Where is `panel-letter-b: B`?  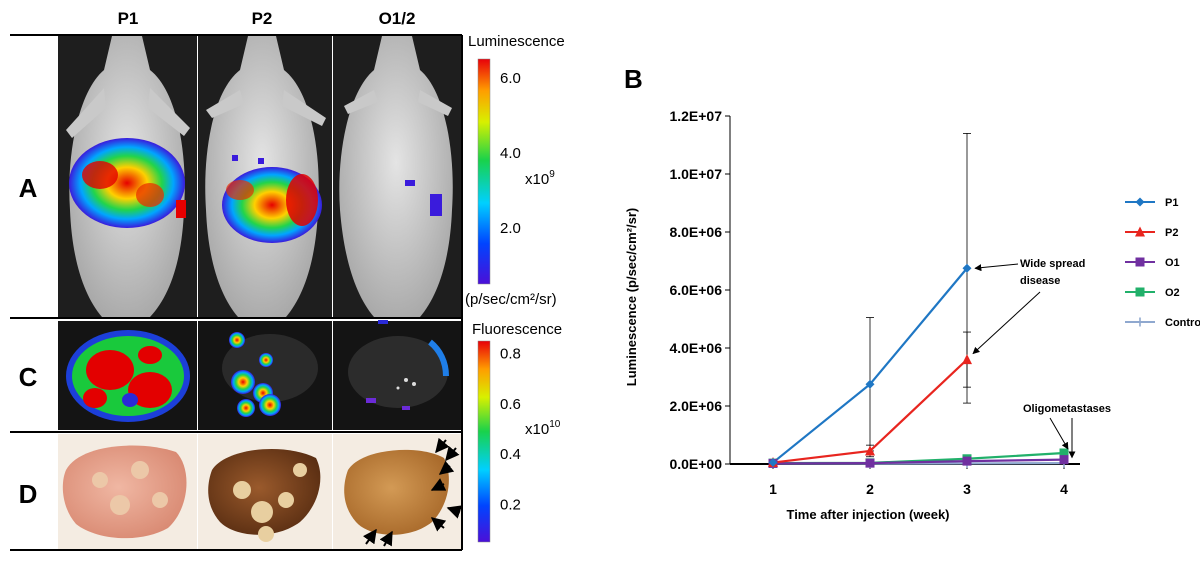
panel-letter-b: B is located at coordinates (633, 79).